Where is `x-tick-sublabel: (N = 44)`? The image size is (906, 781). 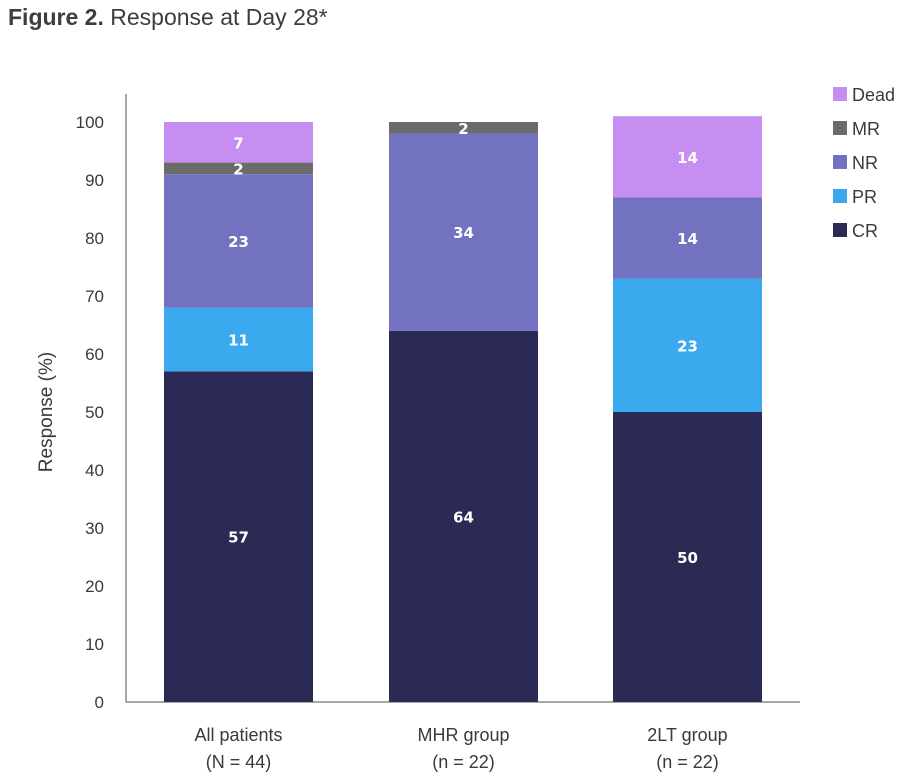 x-tick-sublabel: (N = 44) is located at coordinates (239, 762).